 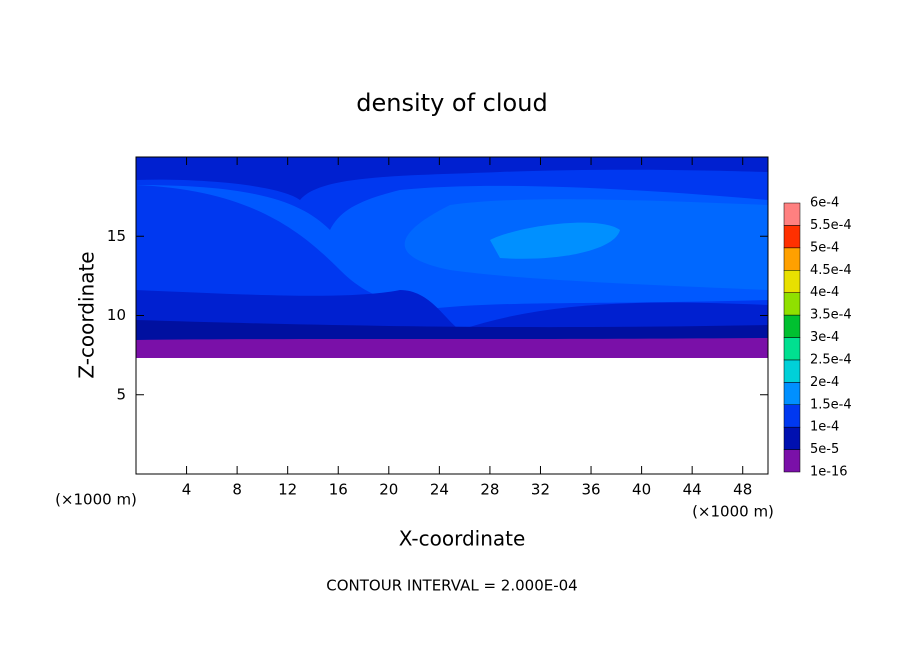 What do you see at coordinates (831, 404) in the screenshot?
I see `colorbar-label: 1.5e-4` at bounding box center [831, 404].